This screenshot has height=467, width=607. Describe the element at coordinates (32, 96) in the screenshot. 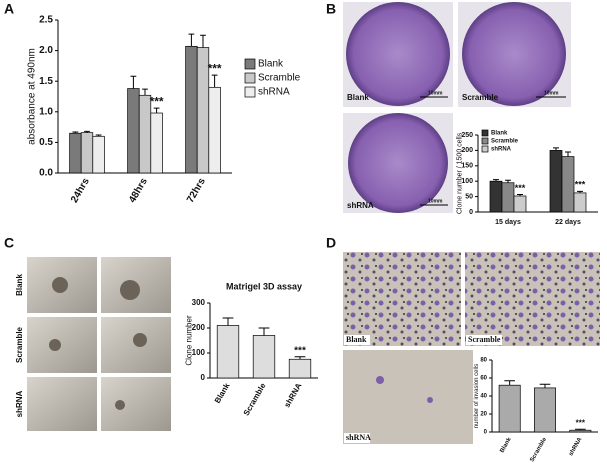

I see `y-axis-title: absorbance at 490nm` at that location.